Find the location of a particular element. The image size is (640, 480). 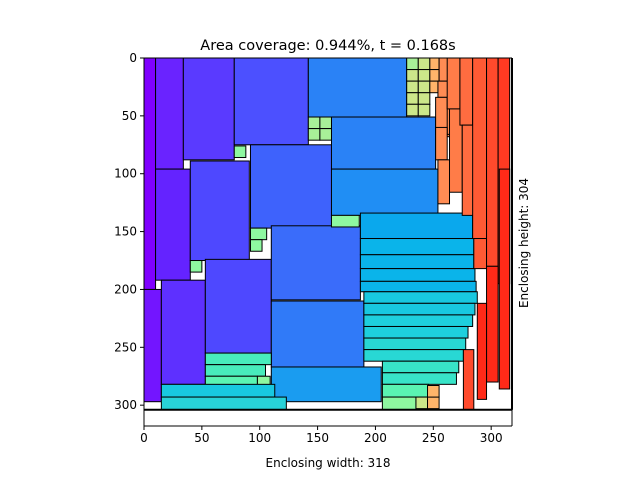

x-tick-label: 50 is located at coordinates (201, 438).